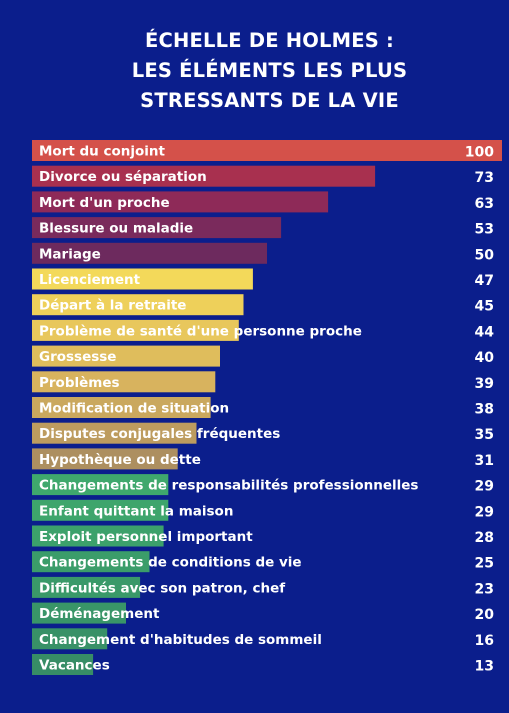  What do you see at coordinates (180, 640) in the screenshot?
I see `bar-label-20: Changement d'habitudes de sommeil` at bounding box center [180, 640].